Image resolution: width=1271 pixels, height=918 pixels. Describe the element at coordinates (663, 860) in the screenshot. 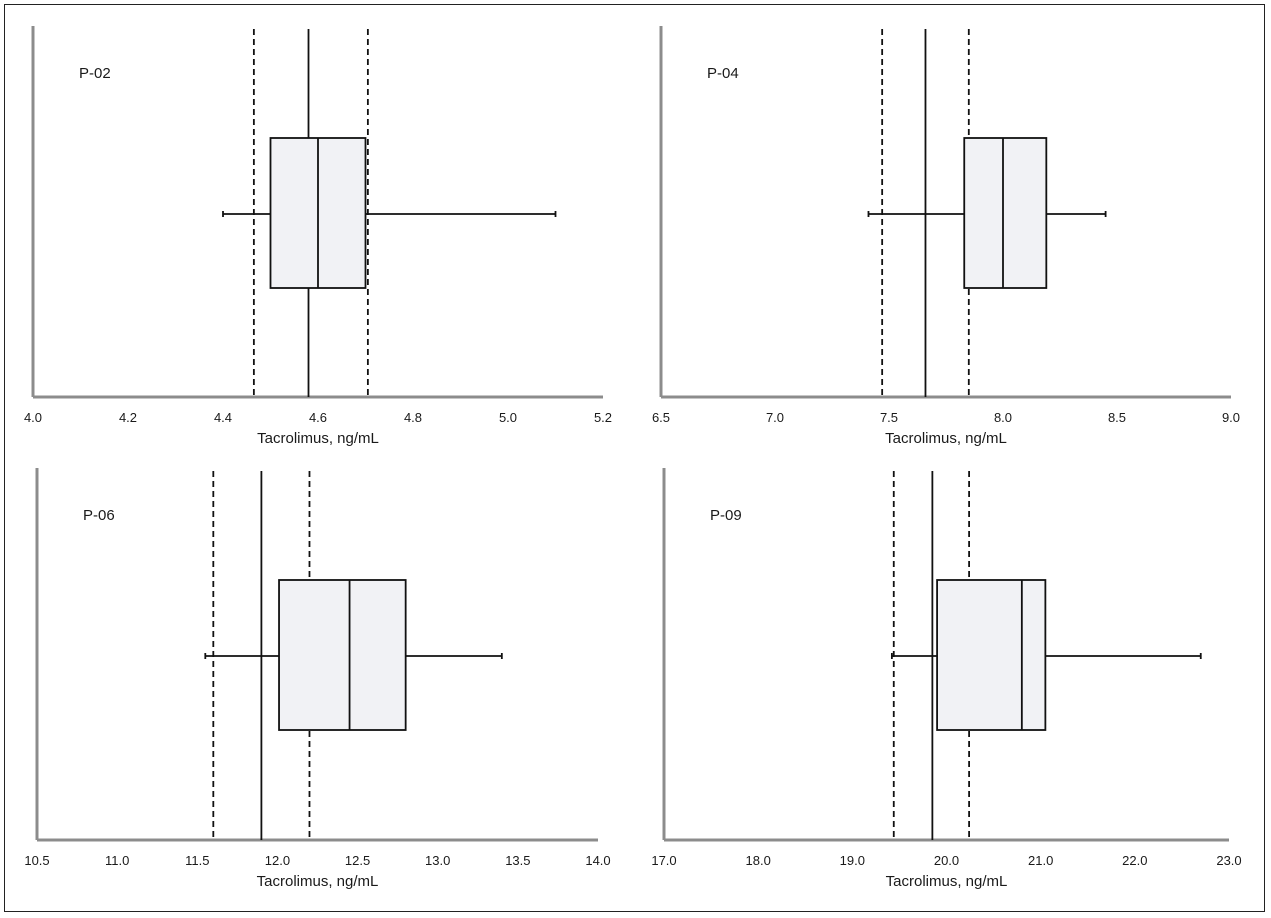

I see `x-tick-label: 17.0` at that location.